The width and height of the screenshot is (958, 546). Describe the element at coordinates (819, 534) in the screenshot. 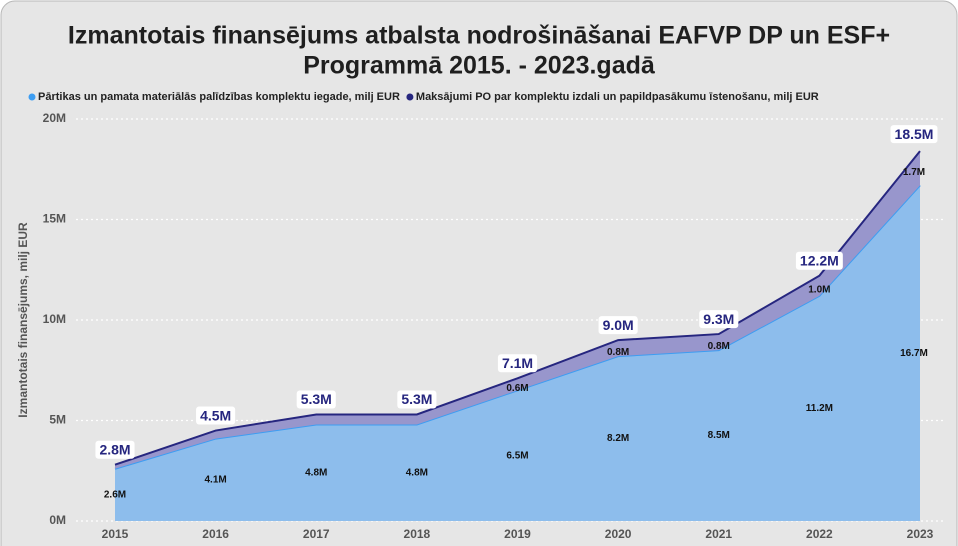

I see `x-tick-label: 2022` at that location.